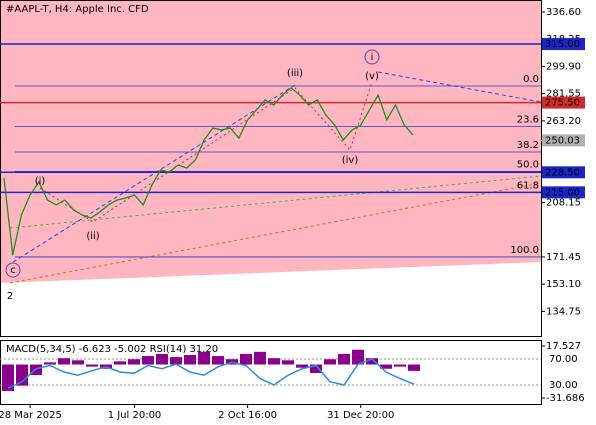  What do you see at coordinates (211, 373) in the screenshot?
I see `rsi-line` at bounding box center [211, 373].